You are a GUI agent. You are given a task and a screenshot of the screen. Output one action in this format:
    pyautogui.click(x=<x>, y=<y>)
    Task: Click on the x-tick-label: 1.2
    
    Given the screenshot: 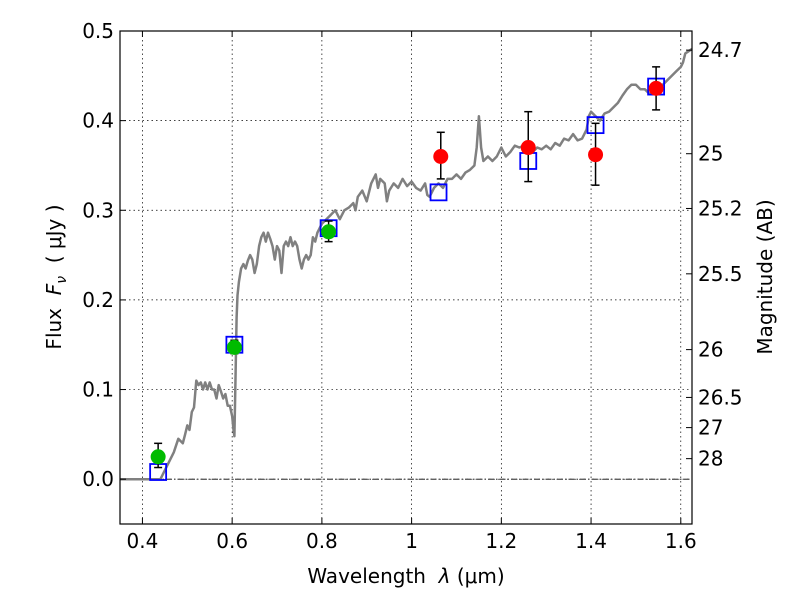 What is the action you would take?
    pyautogui.click(x=501, y=541)
    